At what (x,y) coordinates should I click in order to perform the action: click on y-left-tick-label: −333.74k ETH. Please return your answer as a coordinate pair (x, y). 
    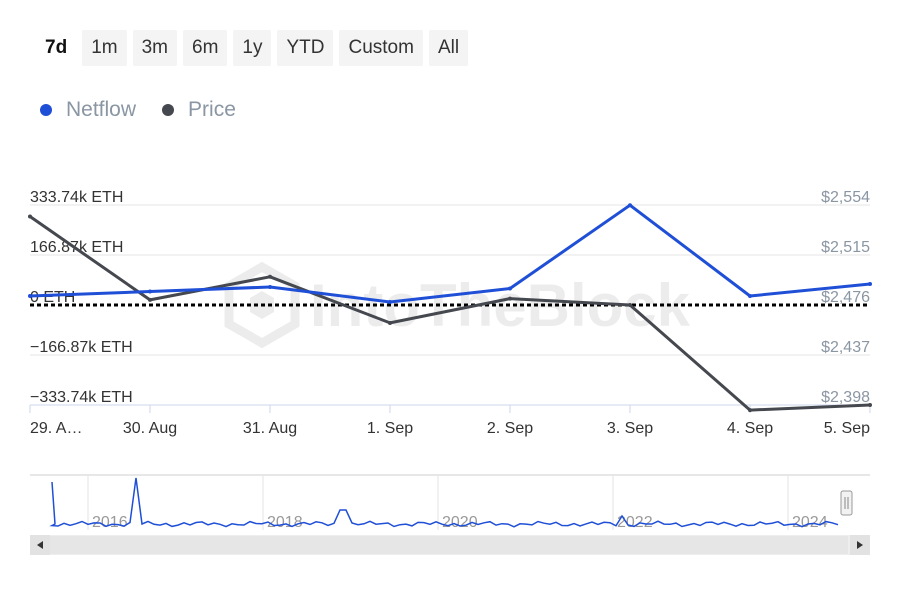
    Looking at the image, I should click on (81, 397).